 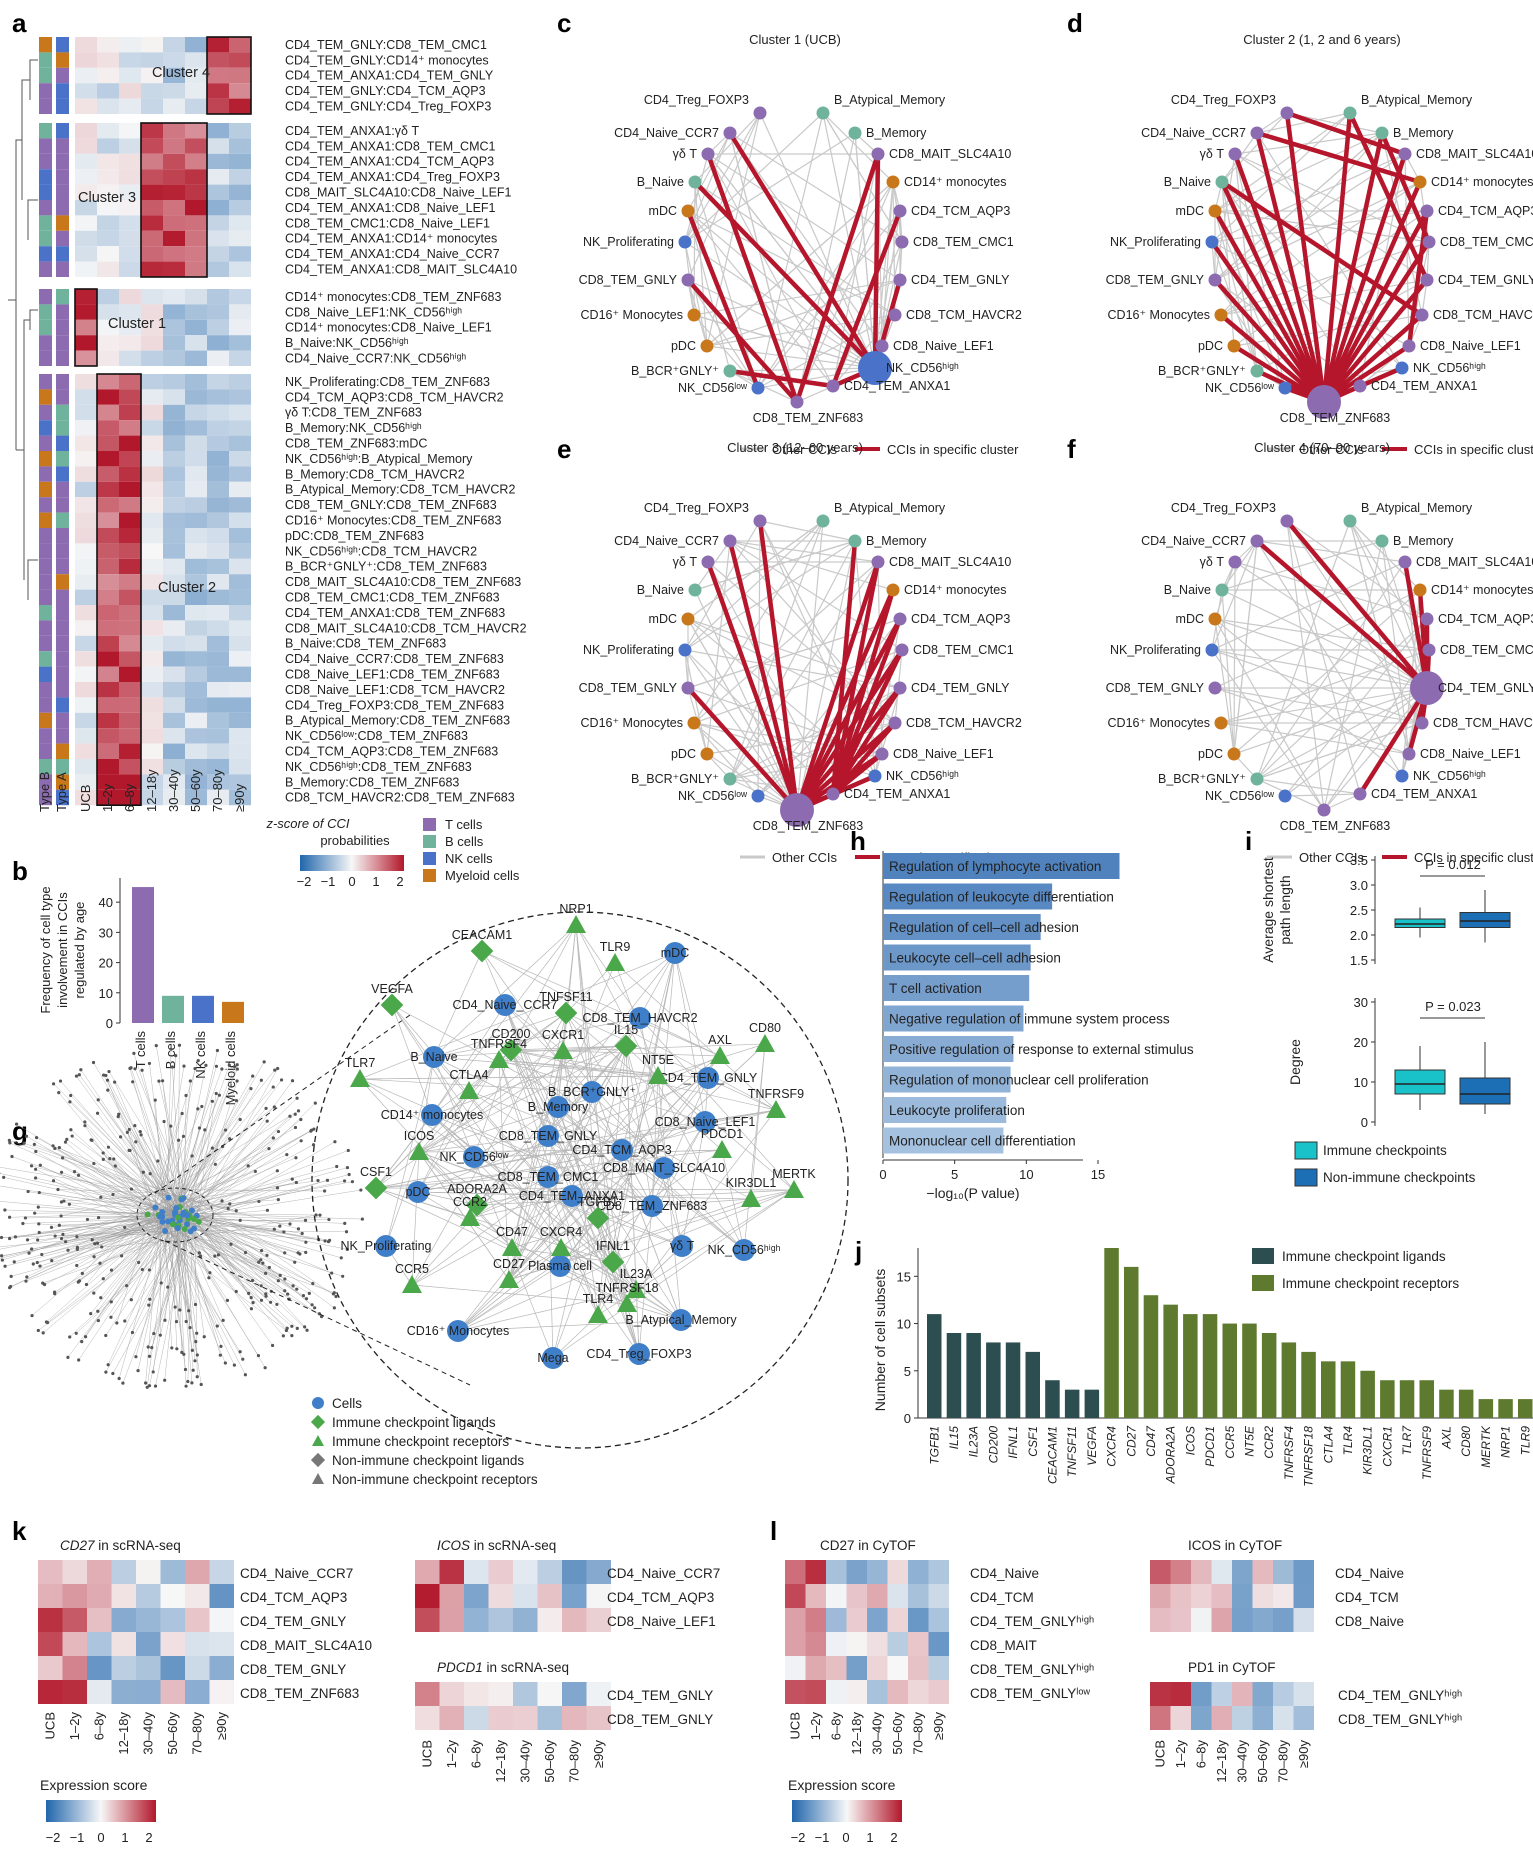 What do you see at coordinates (1417, 508) in the screenshot?
I see `network-node-label: B_Atypical_Memory` at bounding box center [1417, 508].